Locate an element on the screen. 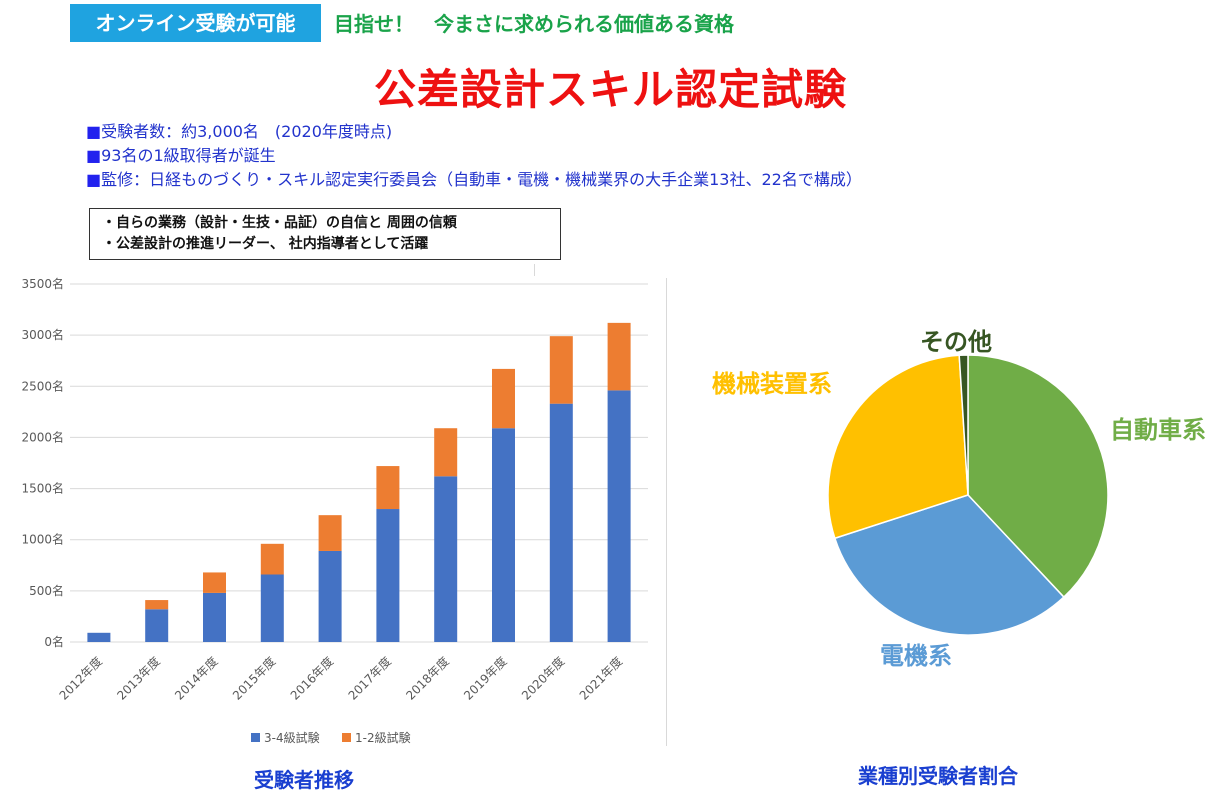 Image resolution: width=1221 pixels, height=793 pixels. pie-label-other: その他 is located at coordinates (956, 342).